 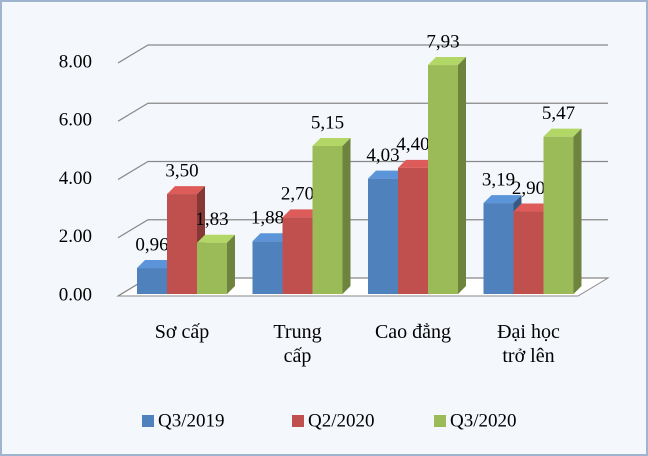 What do you see at coordinates (267, 218) in the screenshot?
I see `value-label: 1,88` at bounding box center [267, 218].